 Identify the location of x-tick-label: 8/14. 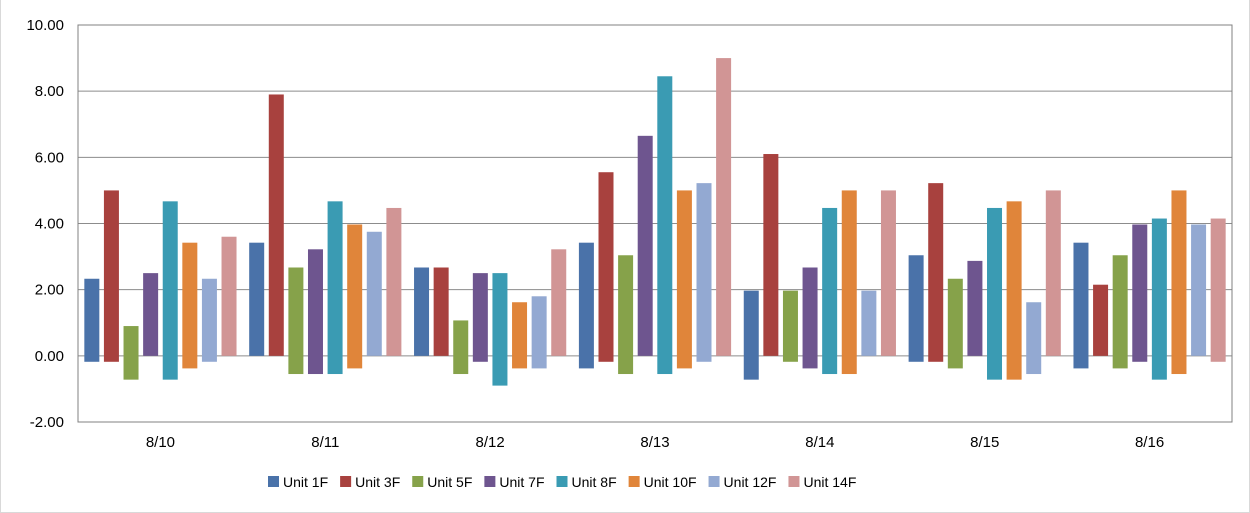
(819, 442).